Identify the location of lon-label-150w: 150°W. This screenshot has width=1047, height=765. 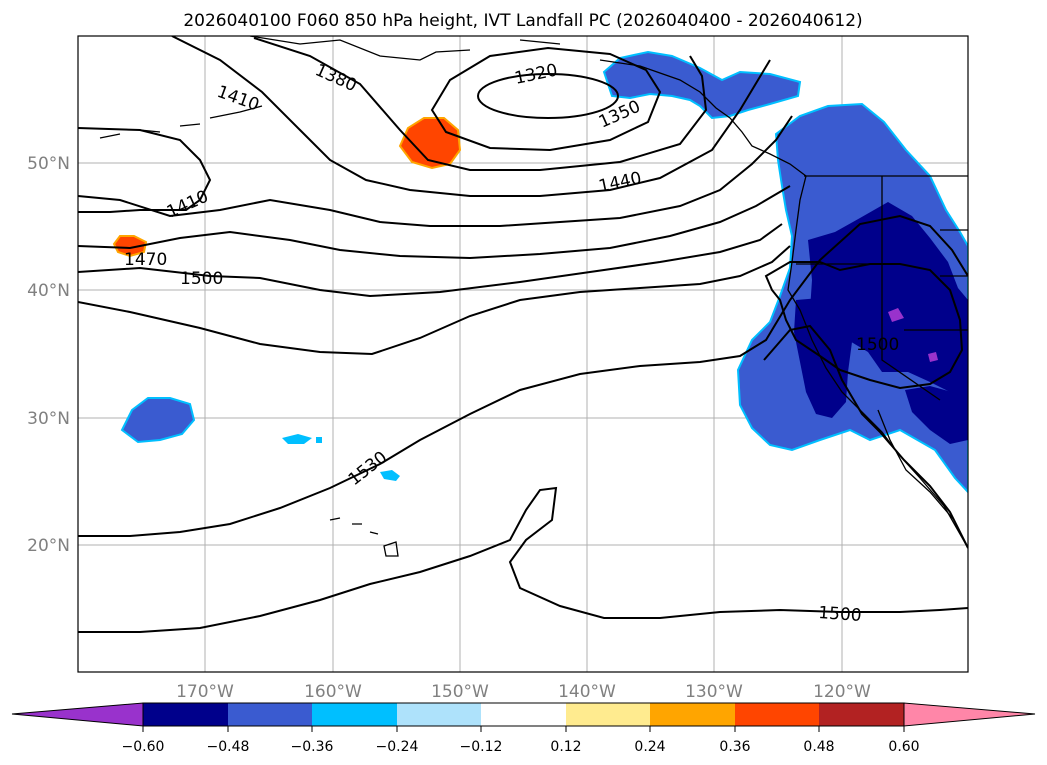
(460, 692).